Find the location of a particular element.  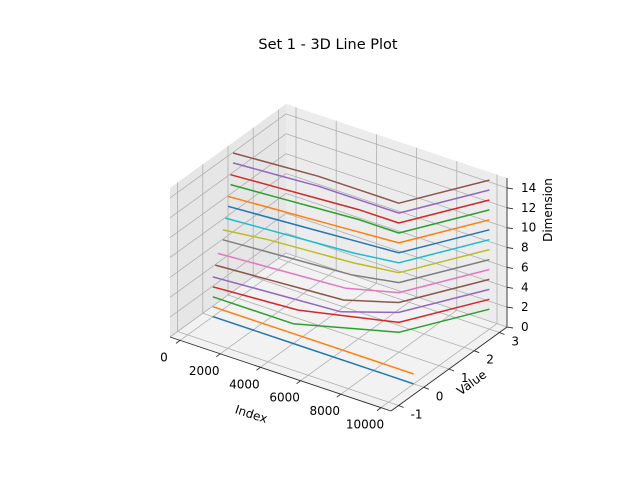

x-tick-label: 0 is located at coordinates (164, 357).